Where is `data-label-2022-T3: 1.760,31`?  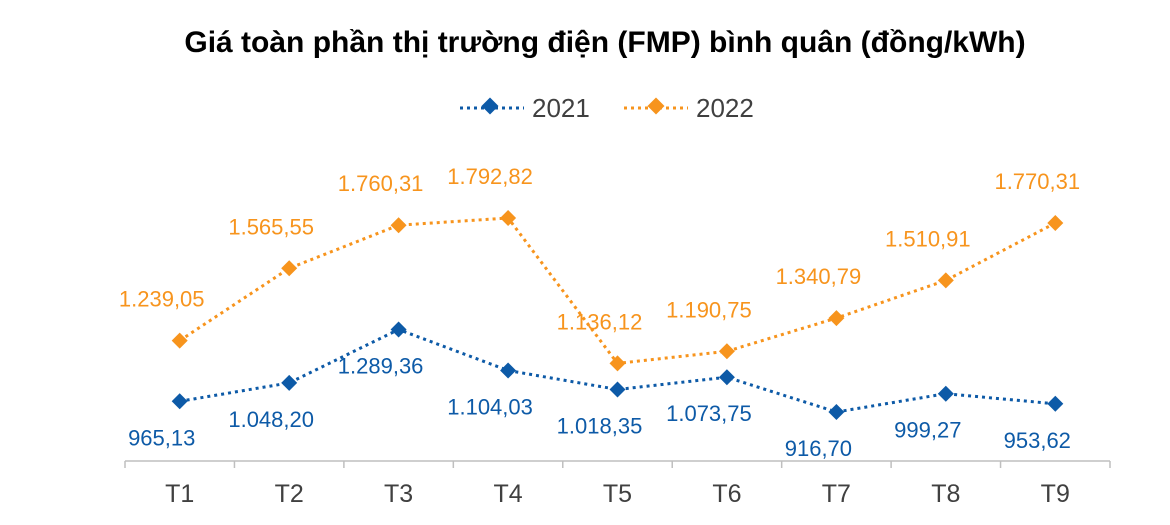 data-label-2022-T3: 1.760,31 is located at coordinates (381, 183).